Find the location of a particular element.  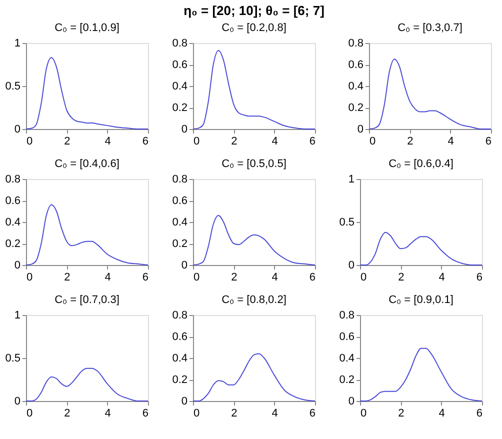

chart-subtitle: C₀ = [0.5,0.5] is located at coordinates (254, 164).